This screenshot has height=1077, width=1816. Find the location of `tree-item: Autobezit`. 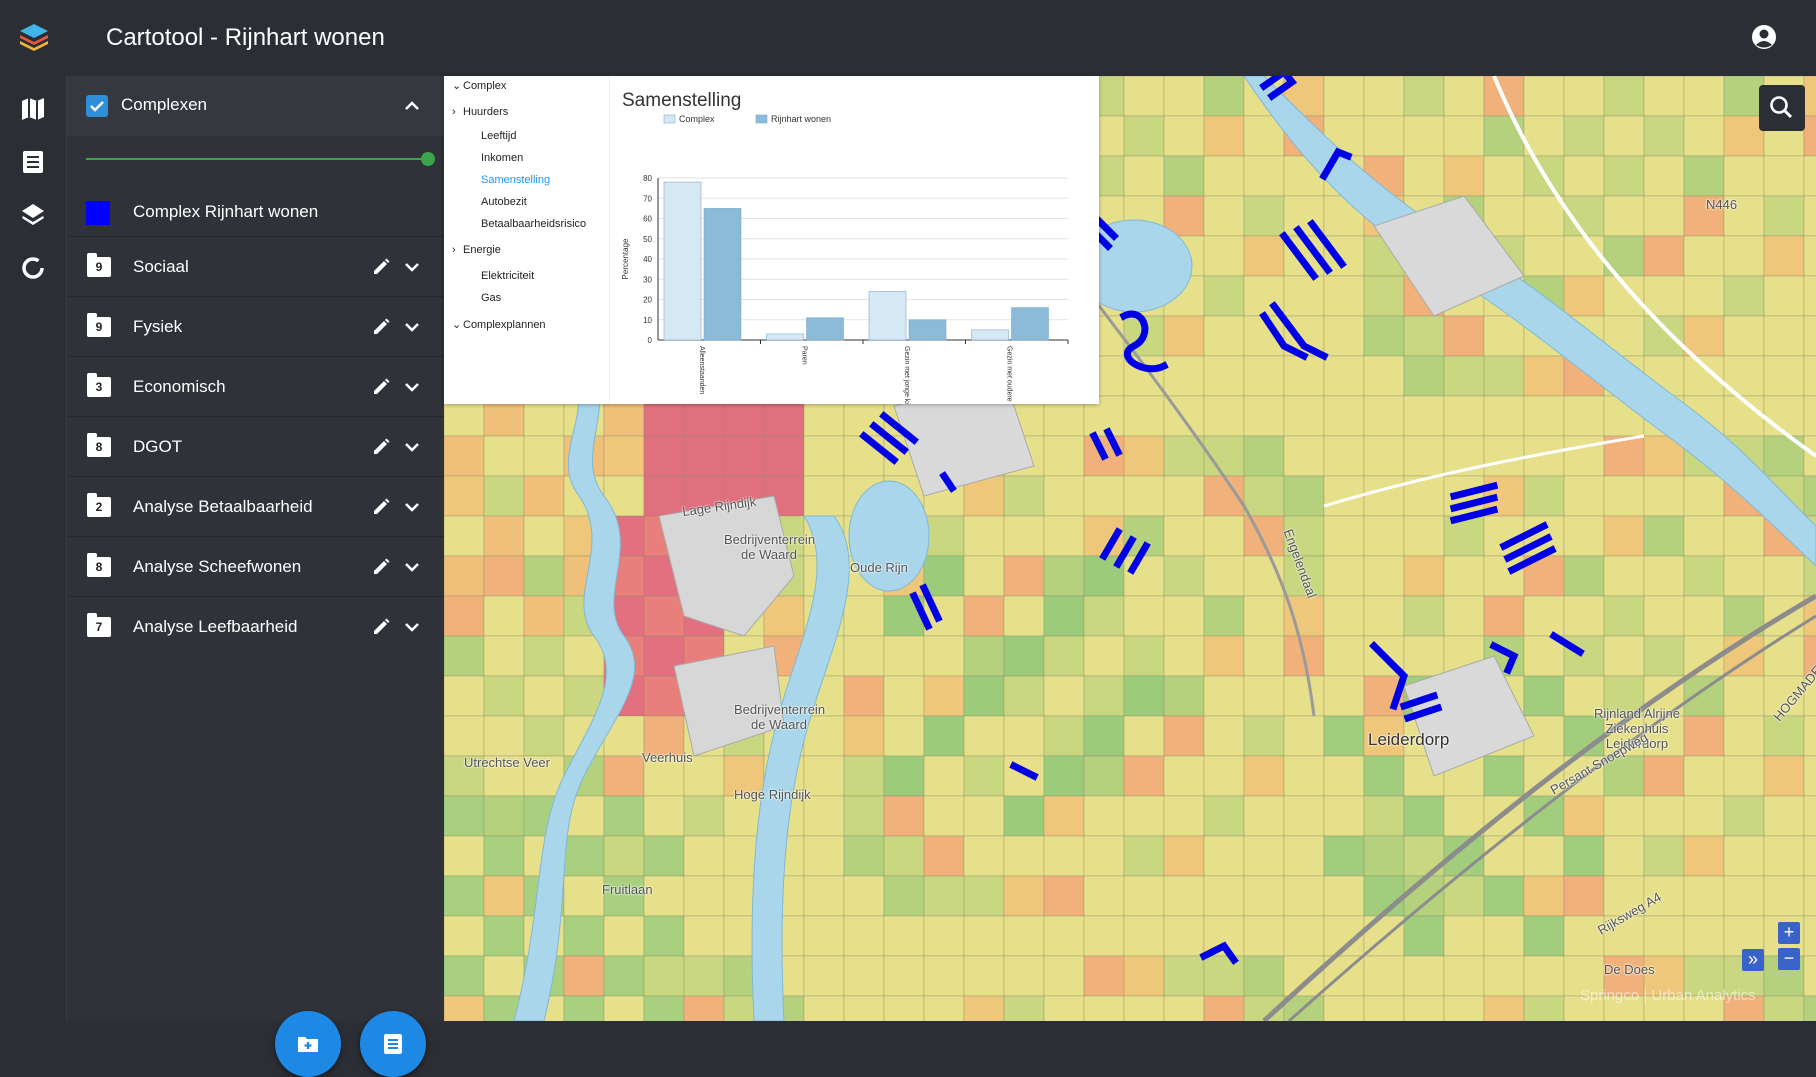

tree-item: Autobezit is located at coordinates (504, 202).